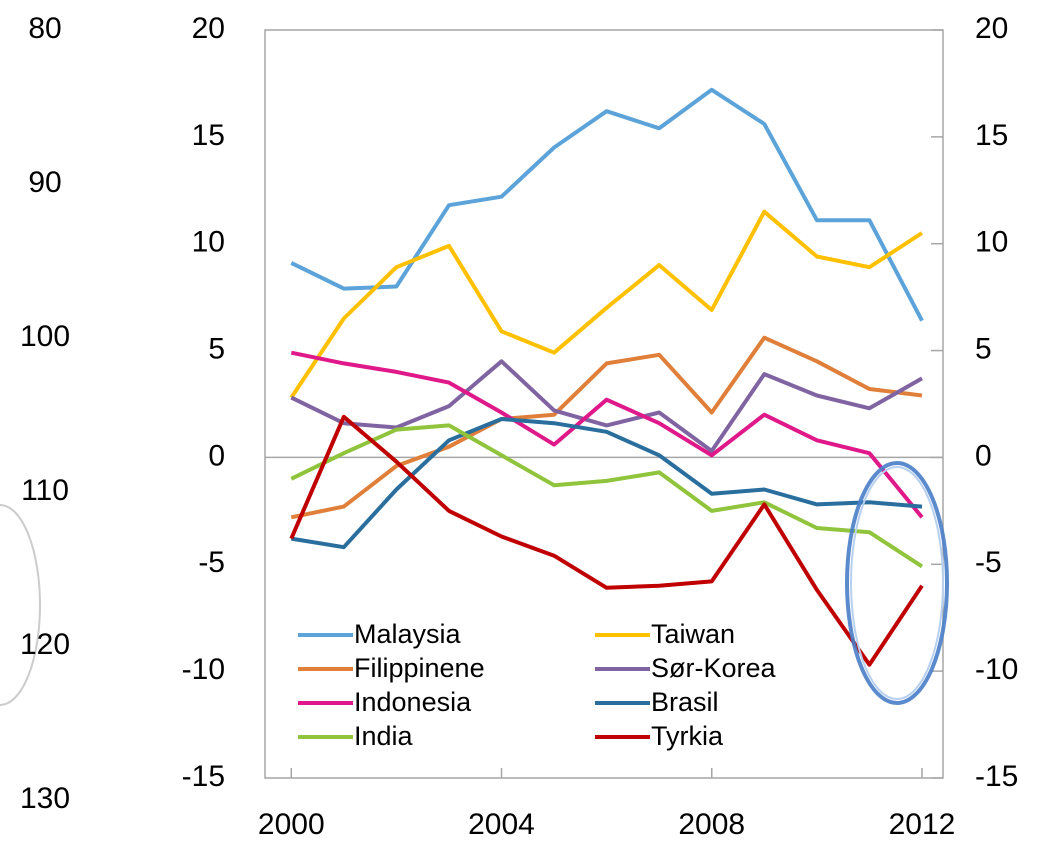 Image resolution: width=1063 pixels, height=859 pixels. What do you see at coordinates (20, 605) in the screenshot?
I see `decoration-arc` at bounding box center [20, 605].